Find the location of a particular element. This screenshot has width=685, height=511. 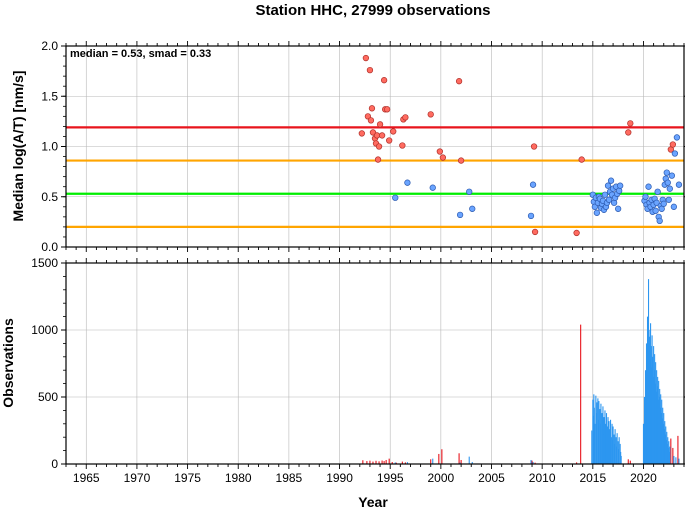

y-tick-label: 1000 is located at coordinates (44, 330).